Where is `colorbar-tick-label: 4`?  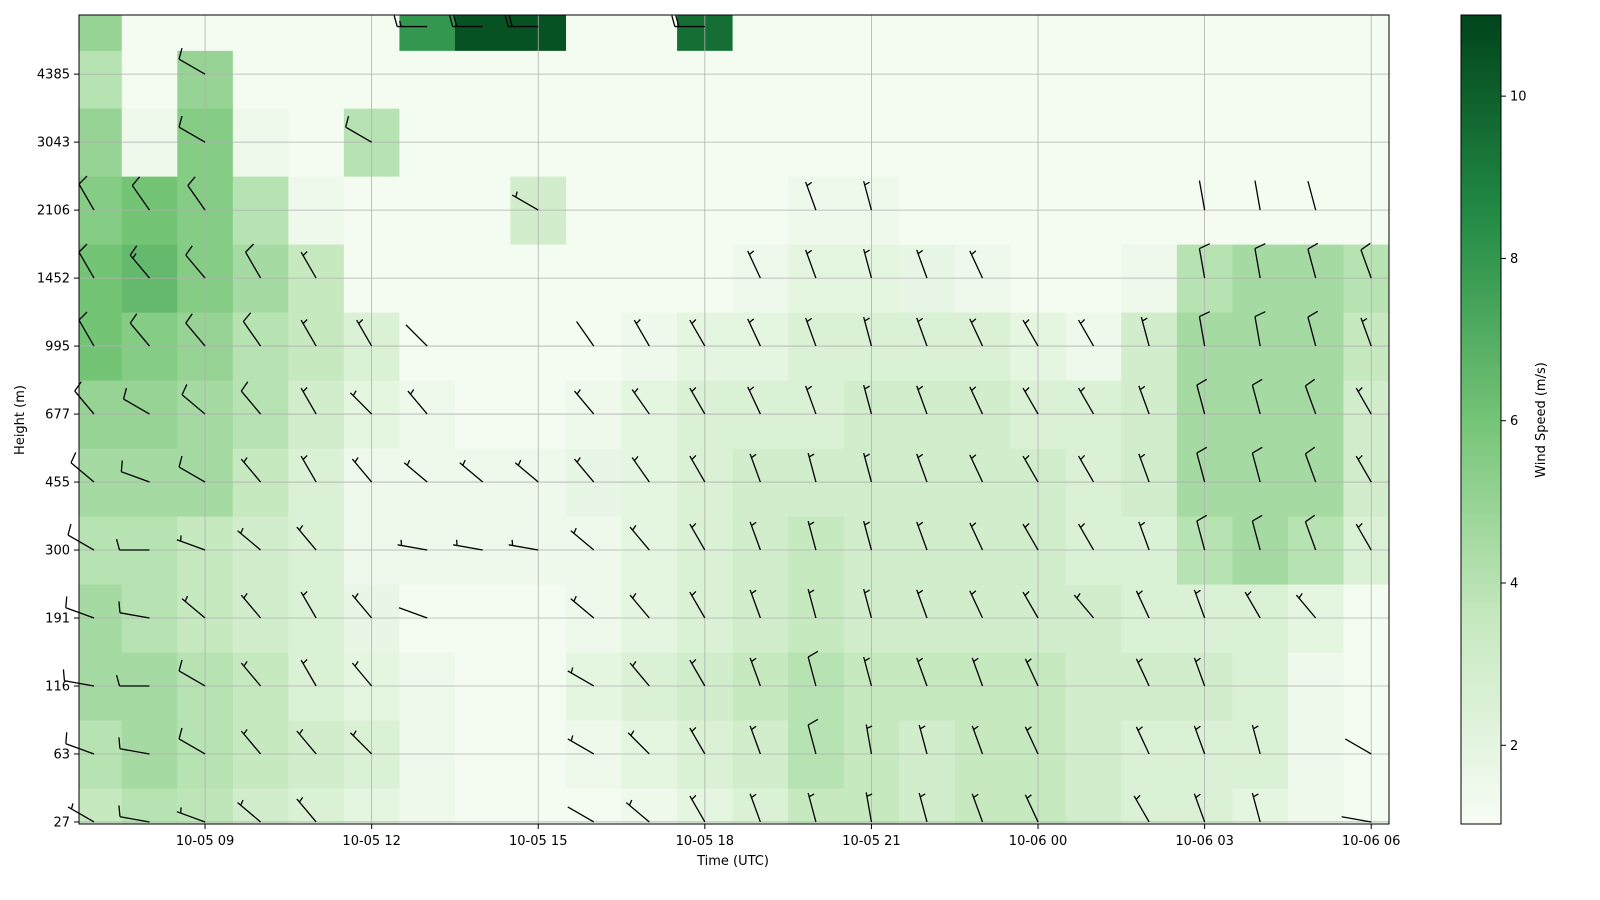
colorbar-tick-label: 4 is located at coordinates (1514, 584).